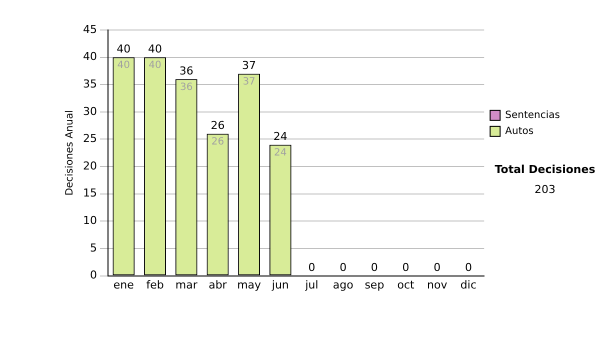 This screenshot has height=340, width=600. Describe the element at coordinates (93, 247) in the screenshot. I see `y-tick-label: 5` at that location.